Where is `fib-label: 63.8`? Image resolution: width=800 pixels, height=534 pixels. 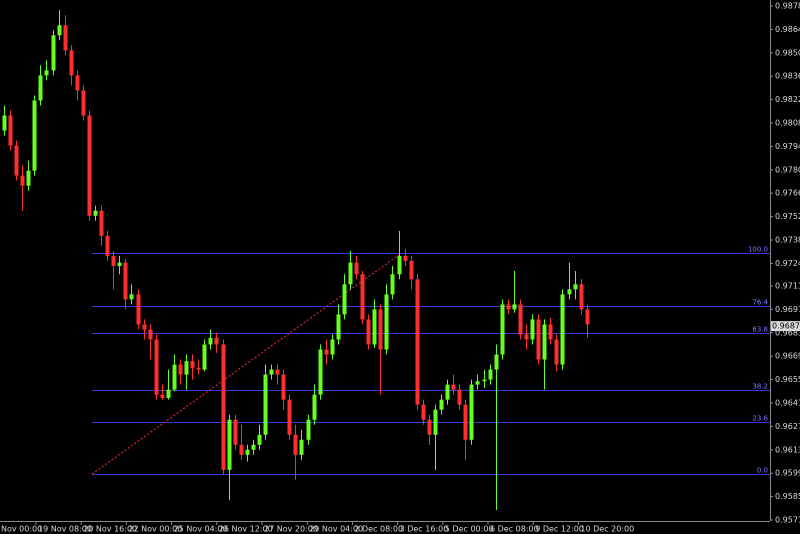 fib-label: 63.8 is located at coordinates (760, 330).